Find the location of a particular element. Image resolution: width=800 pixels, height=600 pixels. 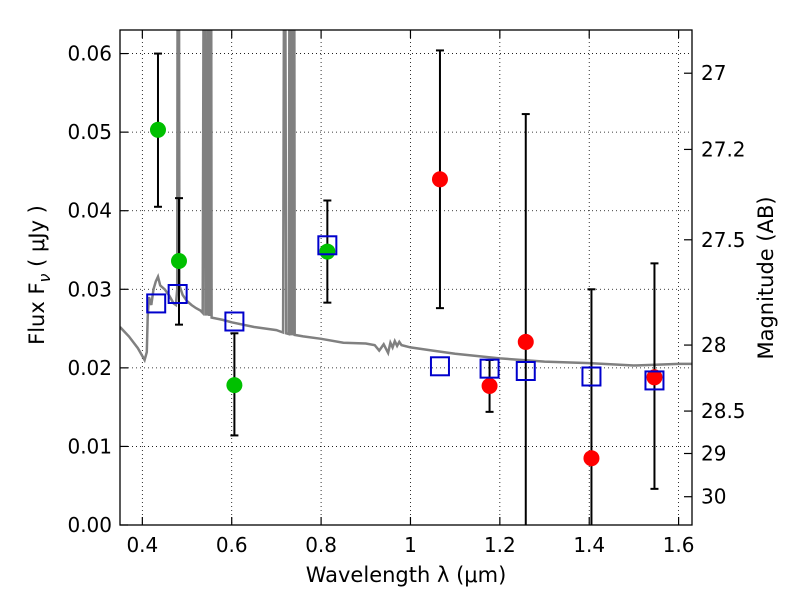

mag-tick-label: 29 is located at coordinates (713, 454).